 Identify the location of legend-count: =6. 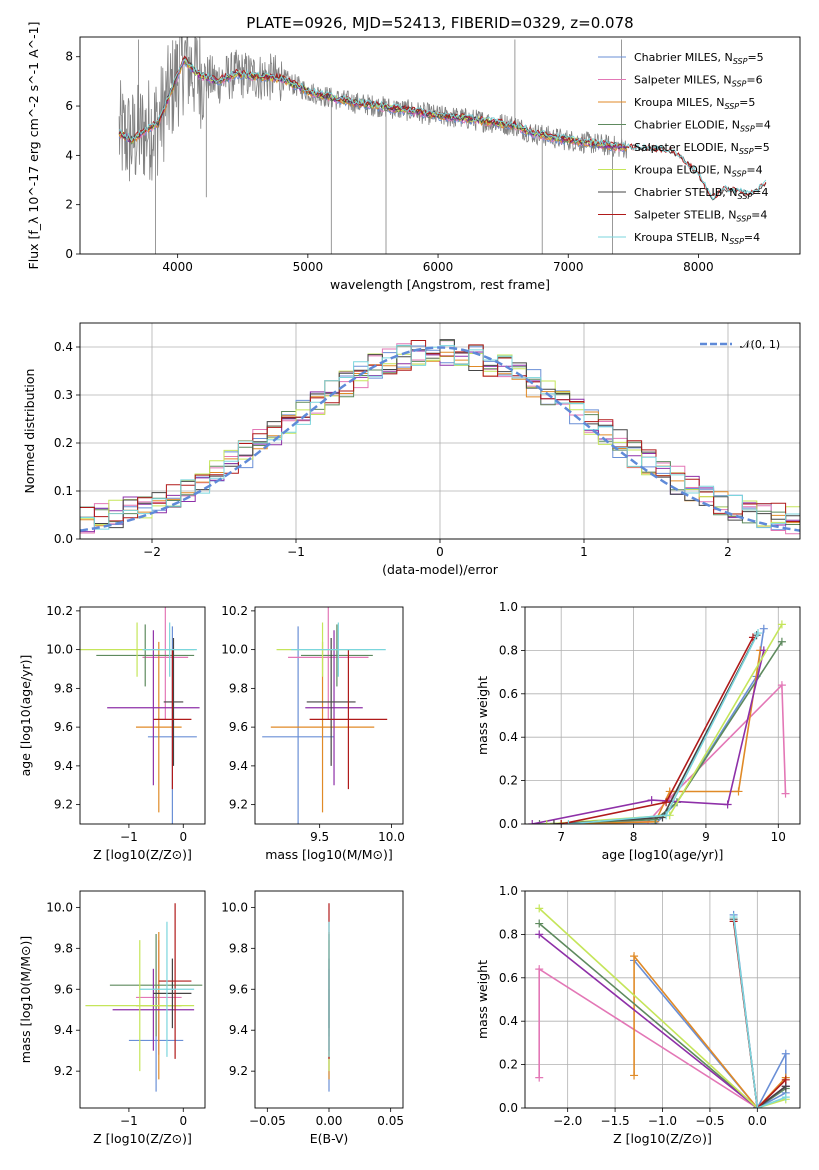
(754, 80).